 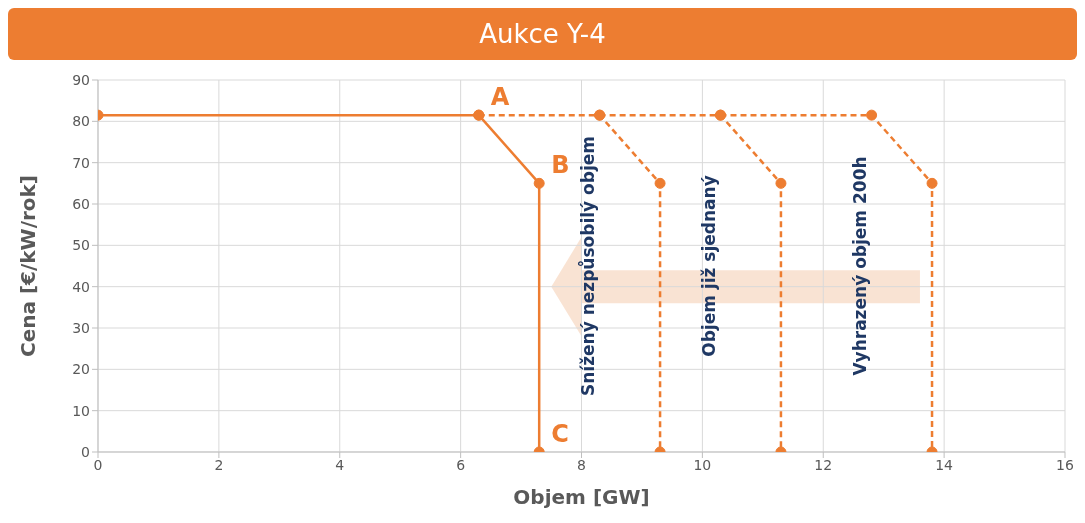 I want to click on x-tick-label: 0, so click(x=98, y=464).